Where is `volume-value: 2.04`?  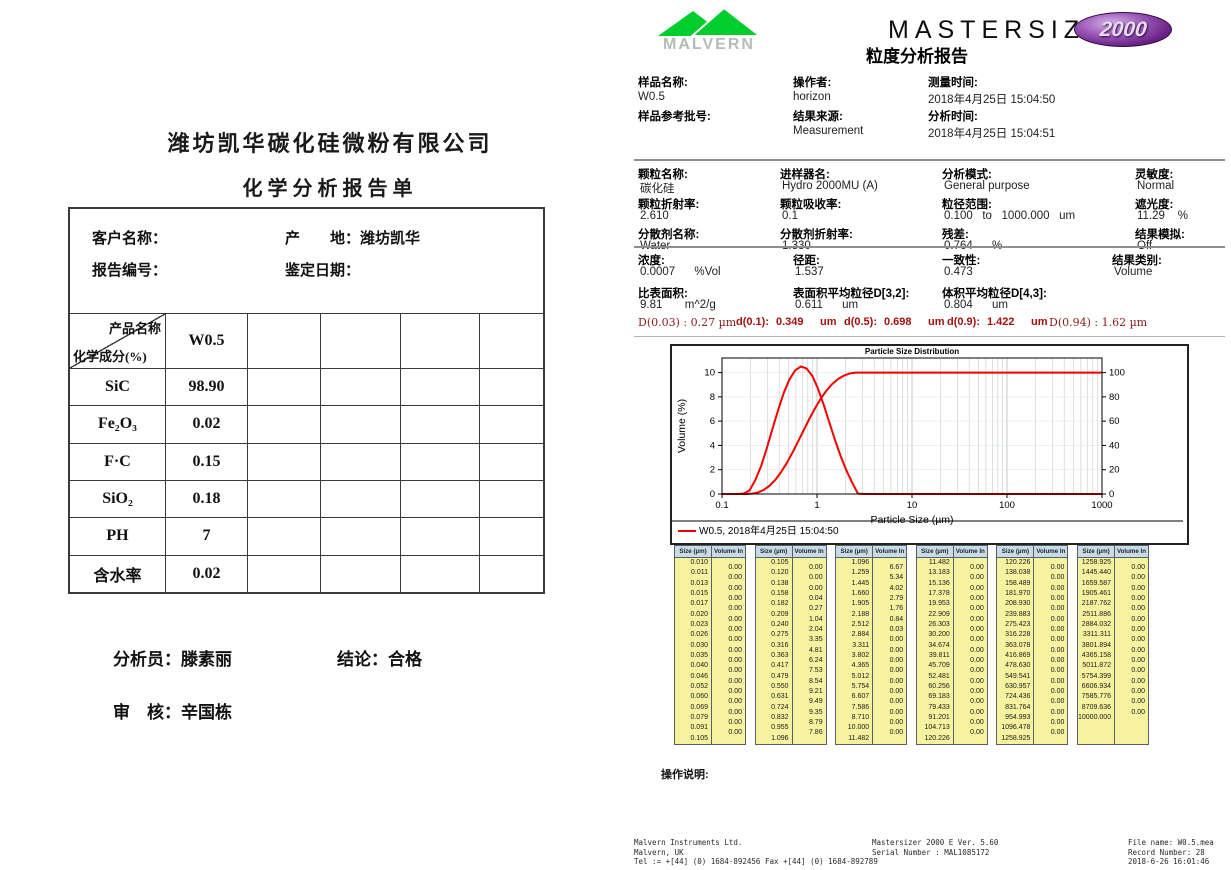
volume-value: 2.04 is located at coordinates (815, 629).